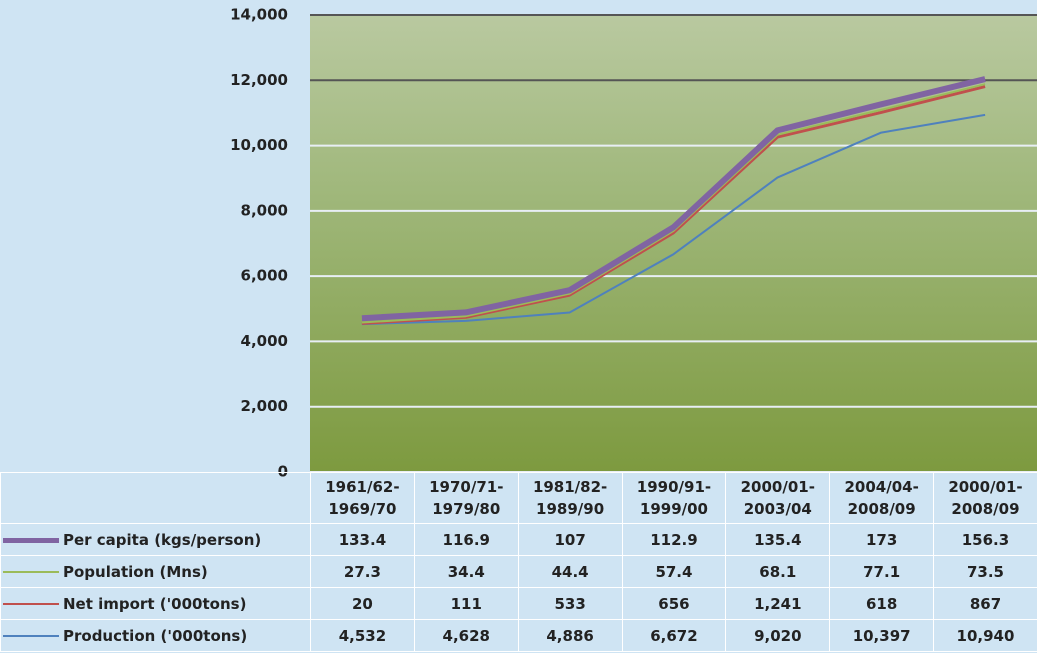  What do you see at coordinates (466, 603) in the screenshot?
I see `table-value: 111` at bounding box center [466, 603].